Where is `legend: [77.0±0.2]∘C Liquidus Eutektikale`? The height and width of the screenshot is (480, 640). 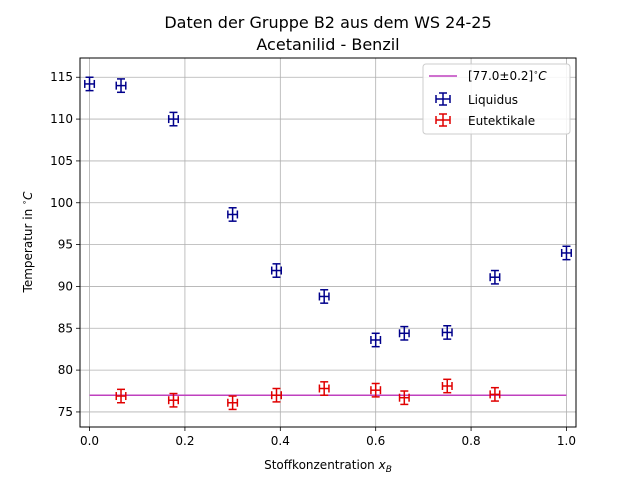 legend: [77.0±0.2]∘C Liquidus Eutektikale is located at coordinates (496, 99).